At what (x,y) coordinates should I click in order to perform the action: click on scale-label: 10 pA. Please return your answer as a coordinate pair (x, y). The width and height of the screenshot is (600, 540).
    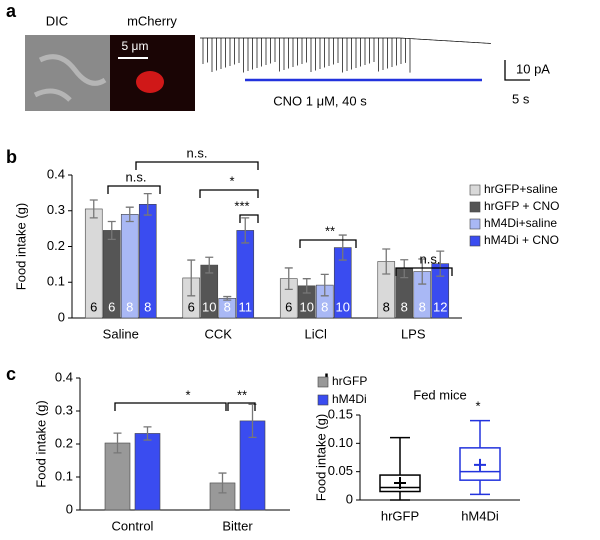
    Looking at the image, I should click on (533, 68).